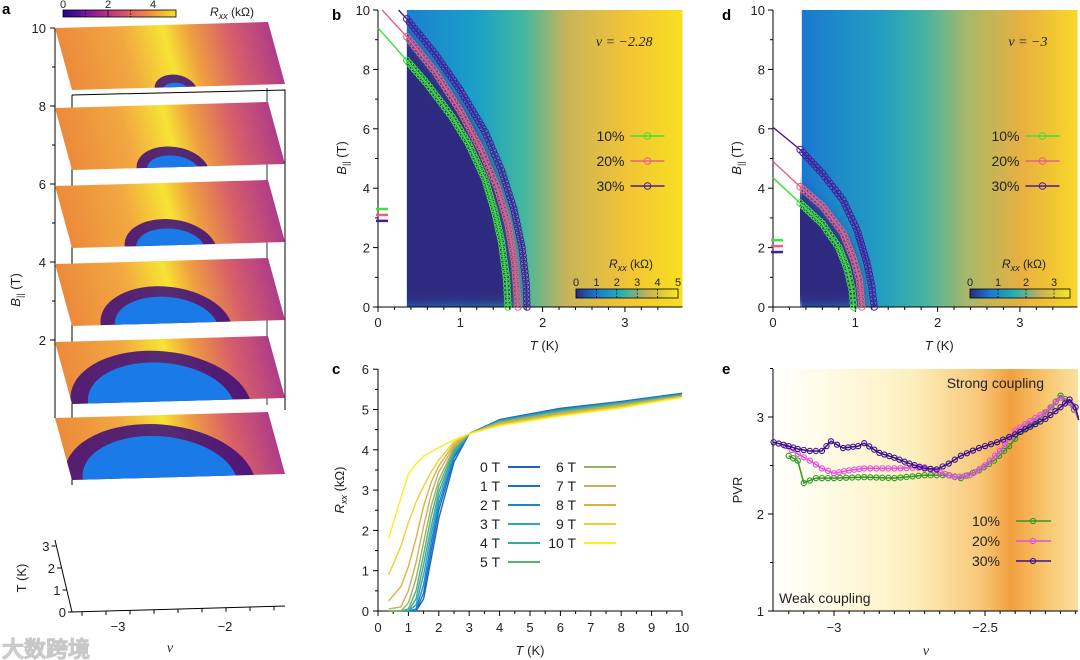 The height and width of the screenshot is (660, 1080). What do you see at coordinates (530, 650) in the screenshot?
I see `x-axis-label: T (K)` at bounding box center [530, 650].